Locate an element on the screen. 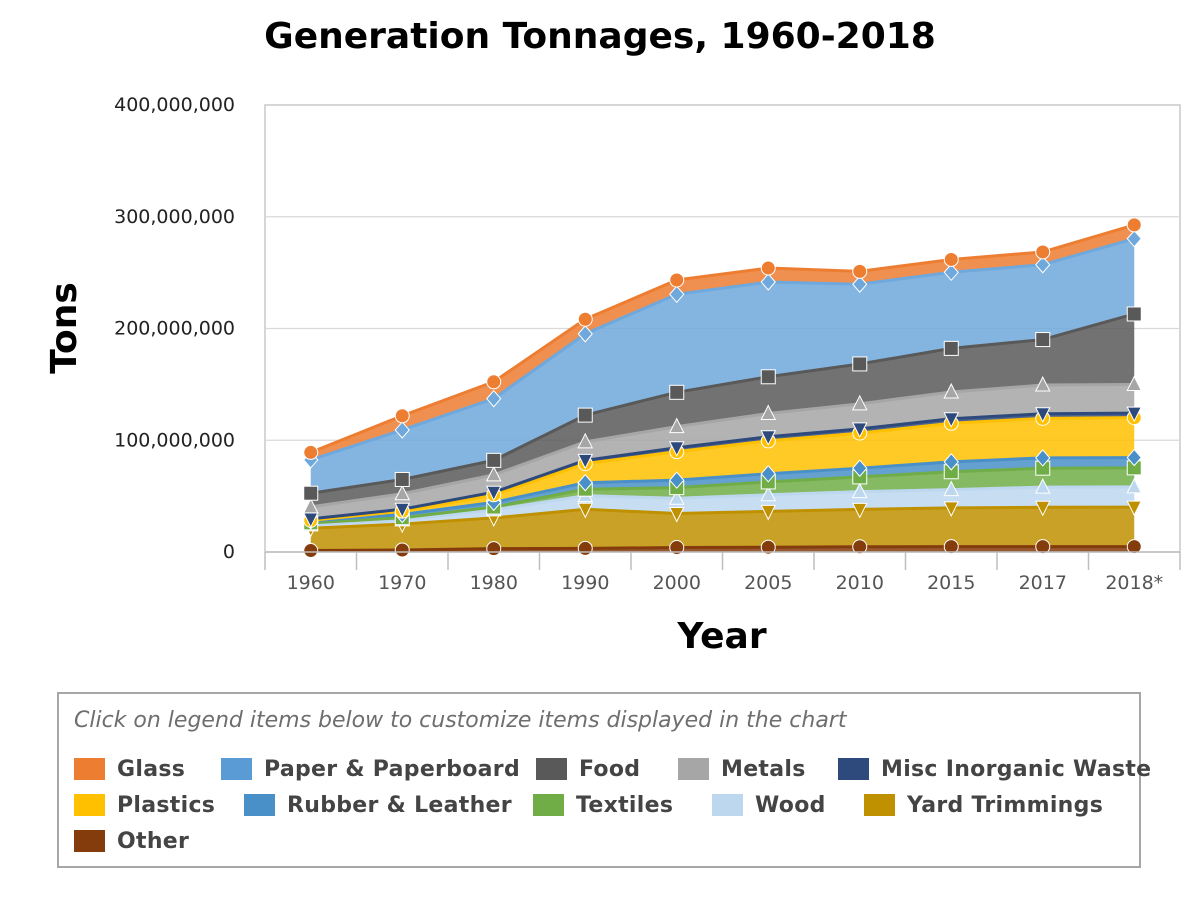 Image resolution: width=1200 pixels, height=900 pixels. legend-item-plastics: Plastics is located at coordinates (144, 805).